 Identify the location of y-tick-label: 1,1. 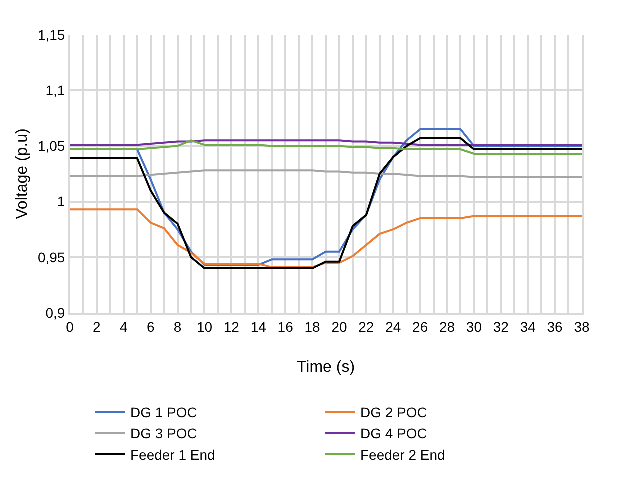
(56, 90).